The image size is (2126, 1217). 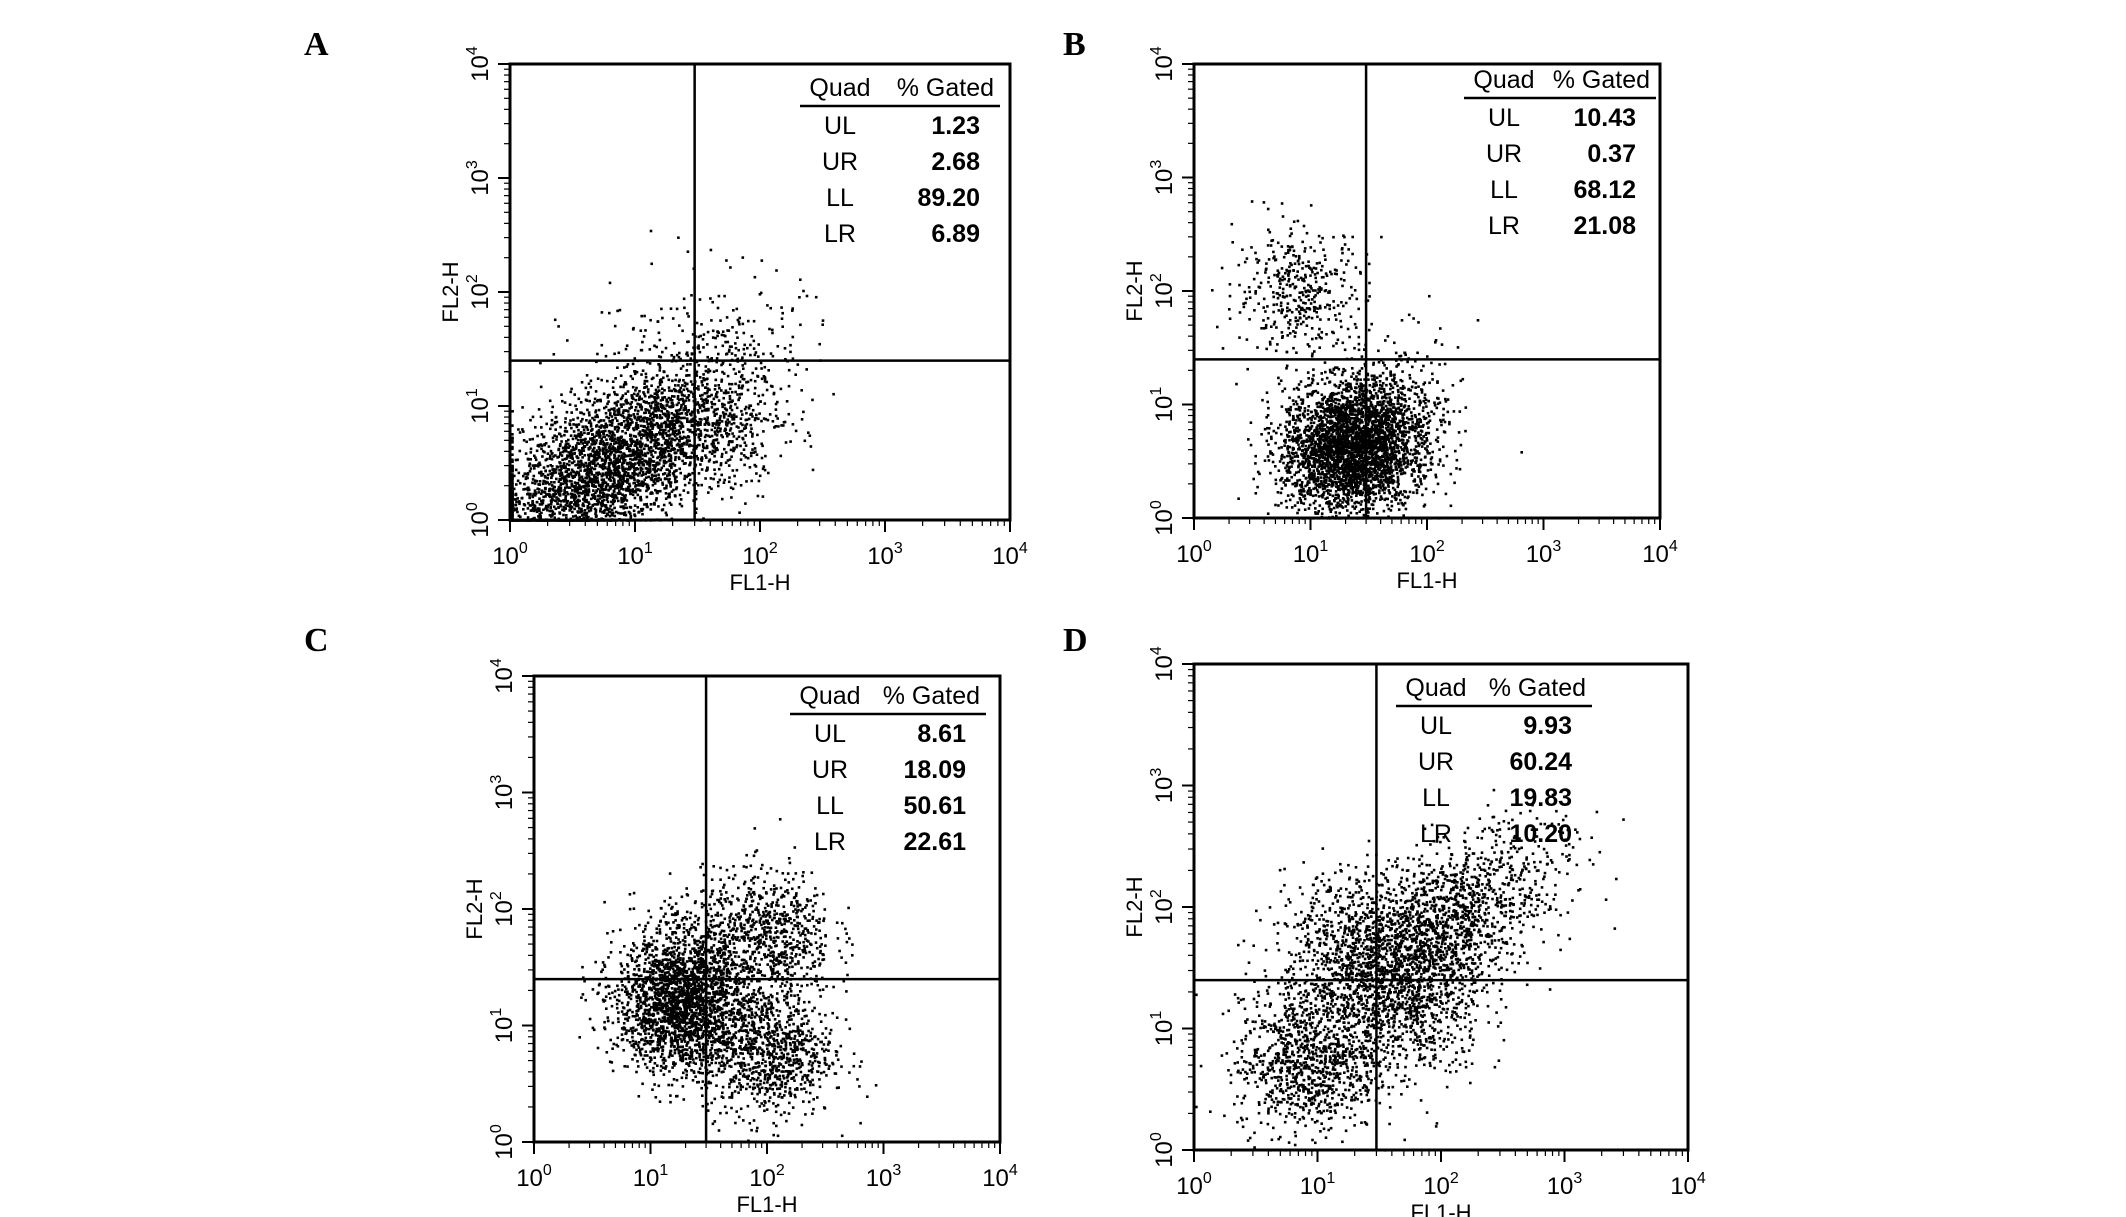 I want to click on y-axis-label: FL2-H, so click(x=450, y=291).